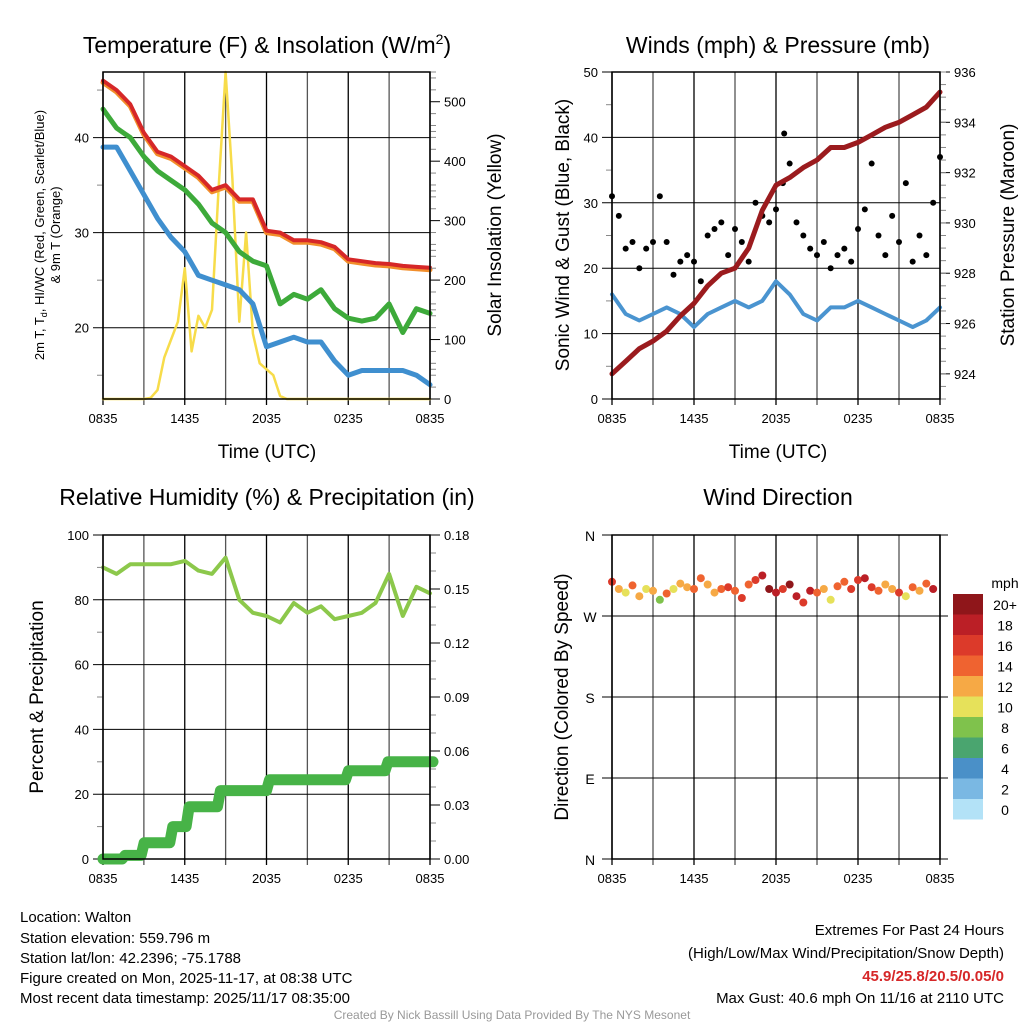  Describe the element at coordinates (589, 779) in the screenshot. I see `direction-tick-label: E` at that location.